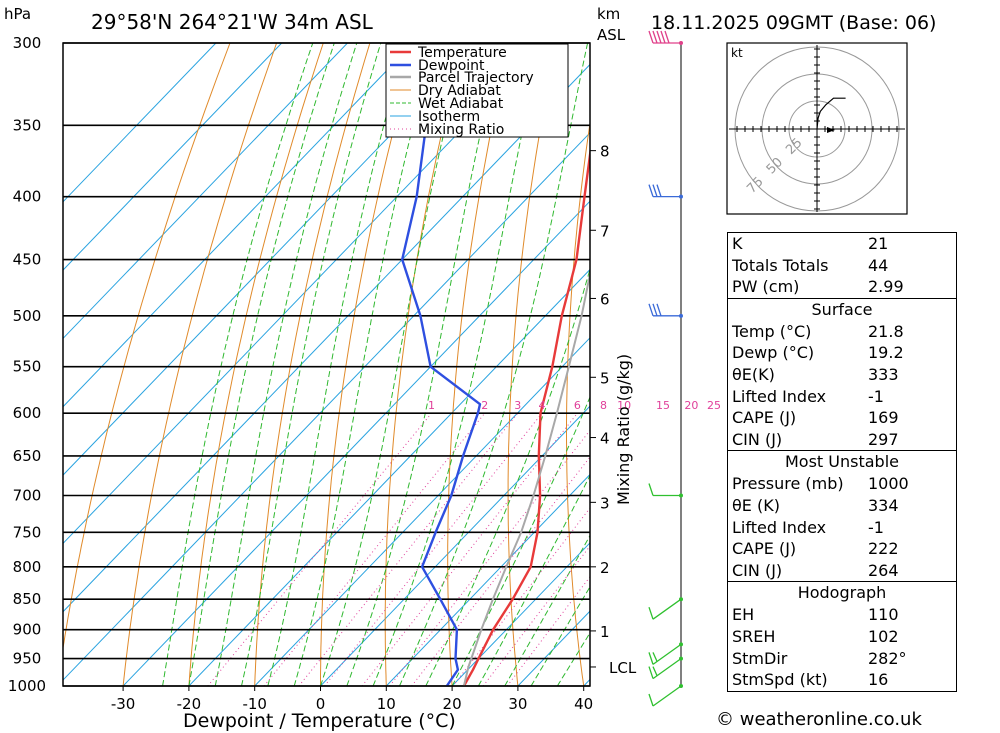  What do you see at coordinates (189, 704) in the screenshot?
I see `x-tick-label: -20` at bounding box center [189, 704].